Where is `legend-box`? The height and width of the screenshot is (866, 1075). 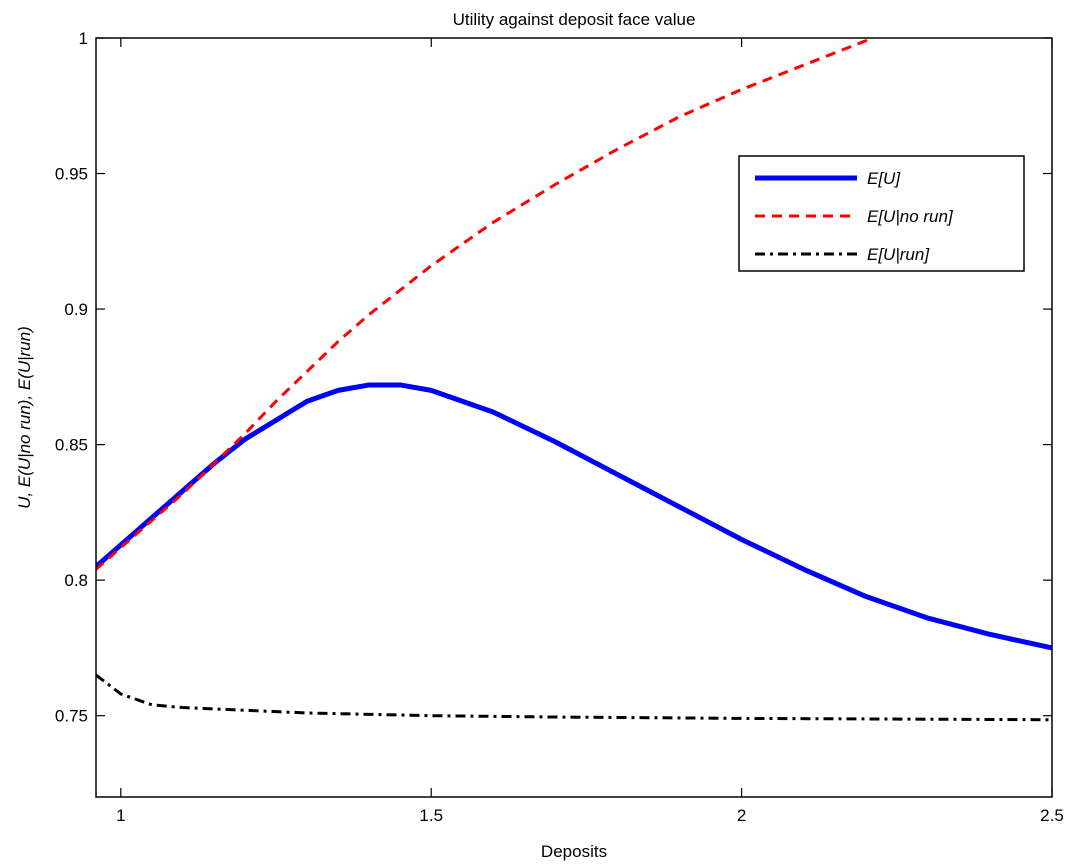
legend-box is located at coordinates (881, 213).